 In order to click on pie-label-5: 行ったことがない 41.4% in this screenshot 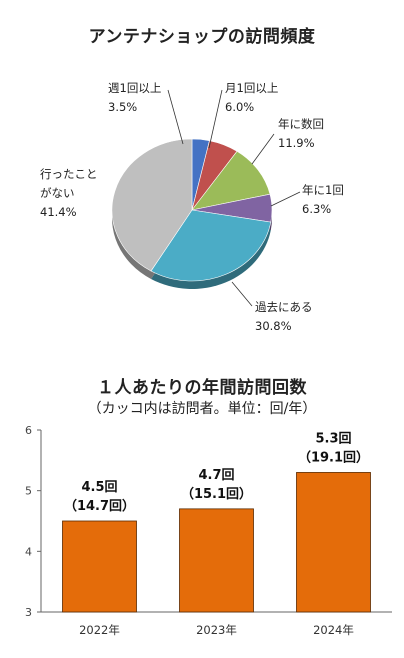, I will do `click(69, 193)`.